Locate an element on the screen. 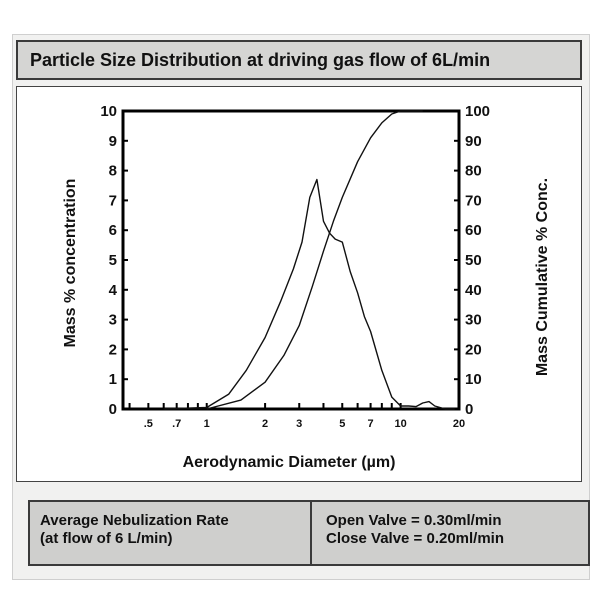 The image size is (600, 600). x-tick-label: 10 is located at coordinates (401, 424).